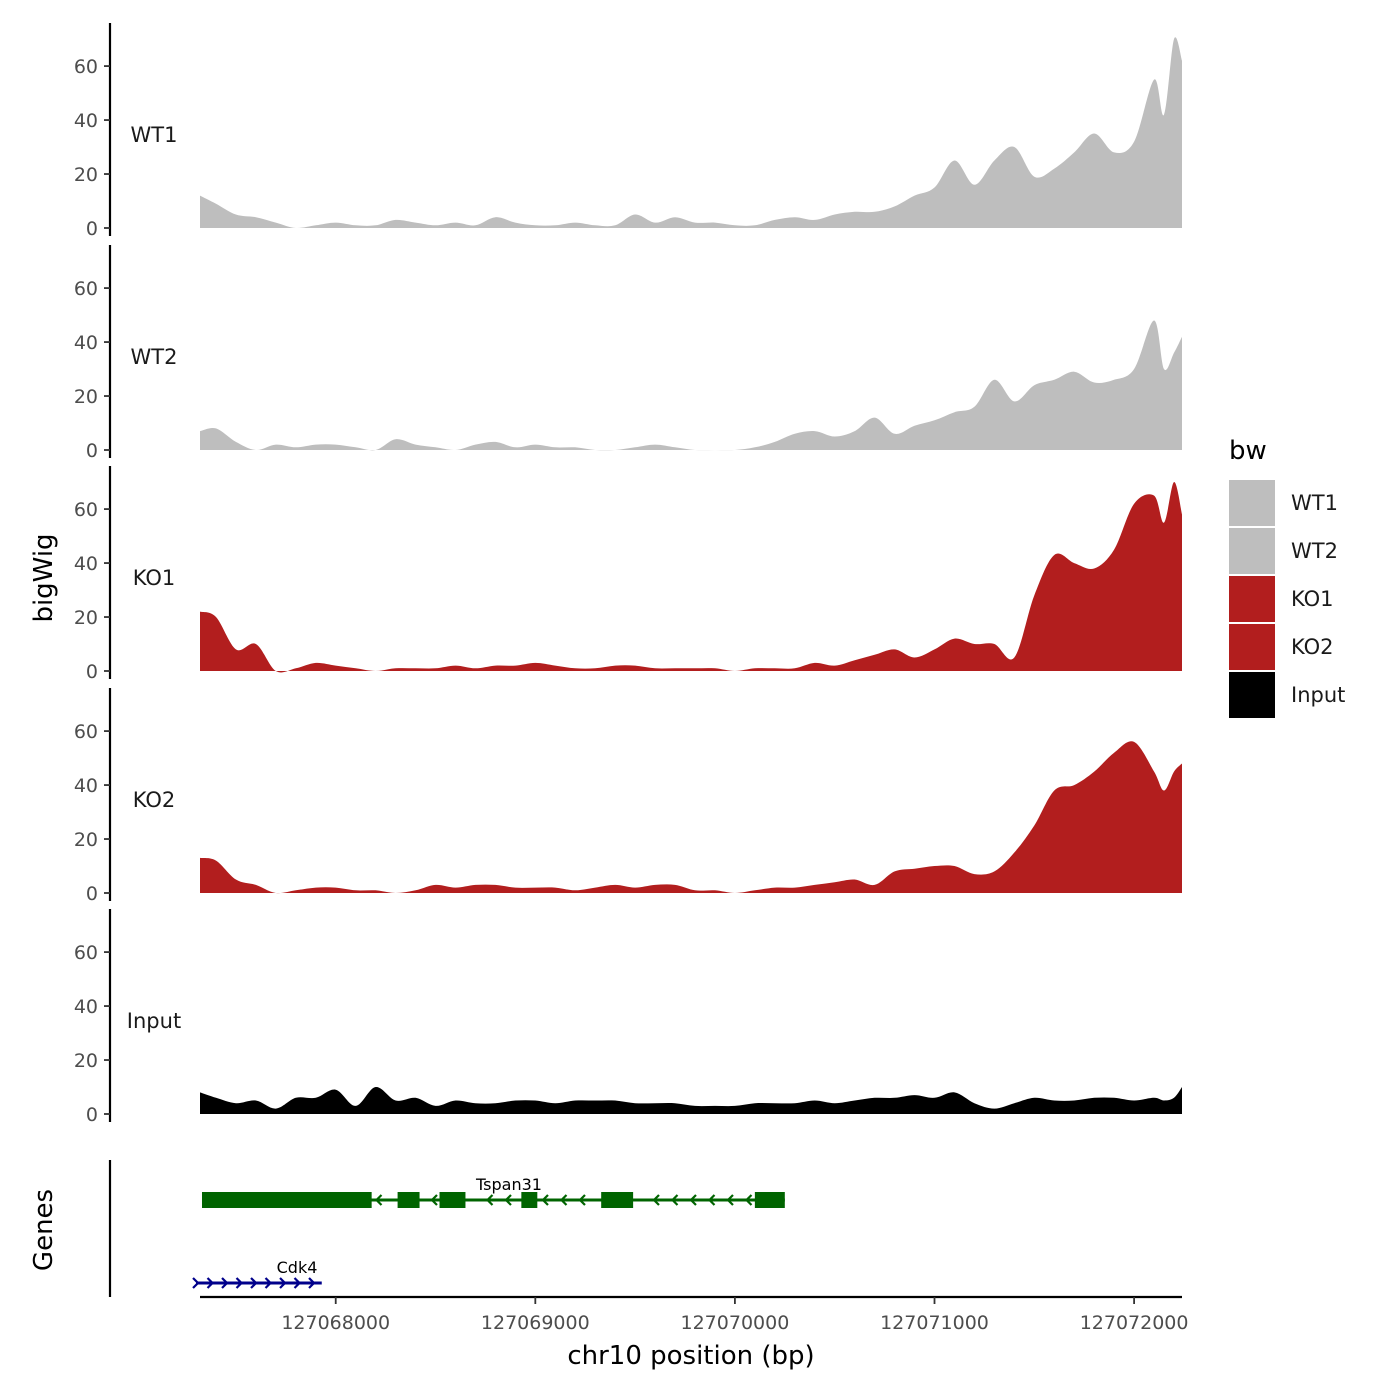 The height and width of the screenshot is (1400, 1400). What do you see at coordinates (154, 1021) in the screenshot?
I see `track-label-input: Input` at bounding box center [154, 1021].